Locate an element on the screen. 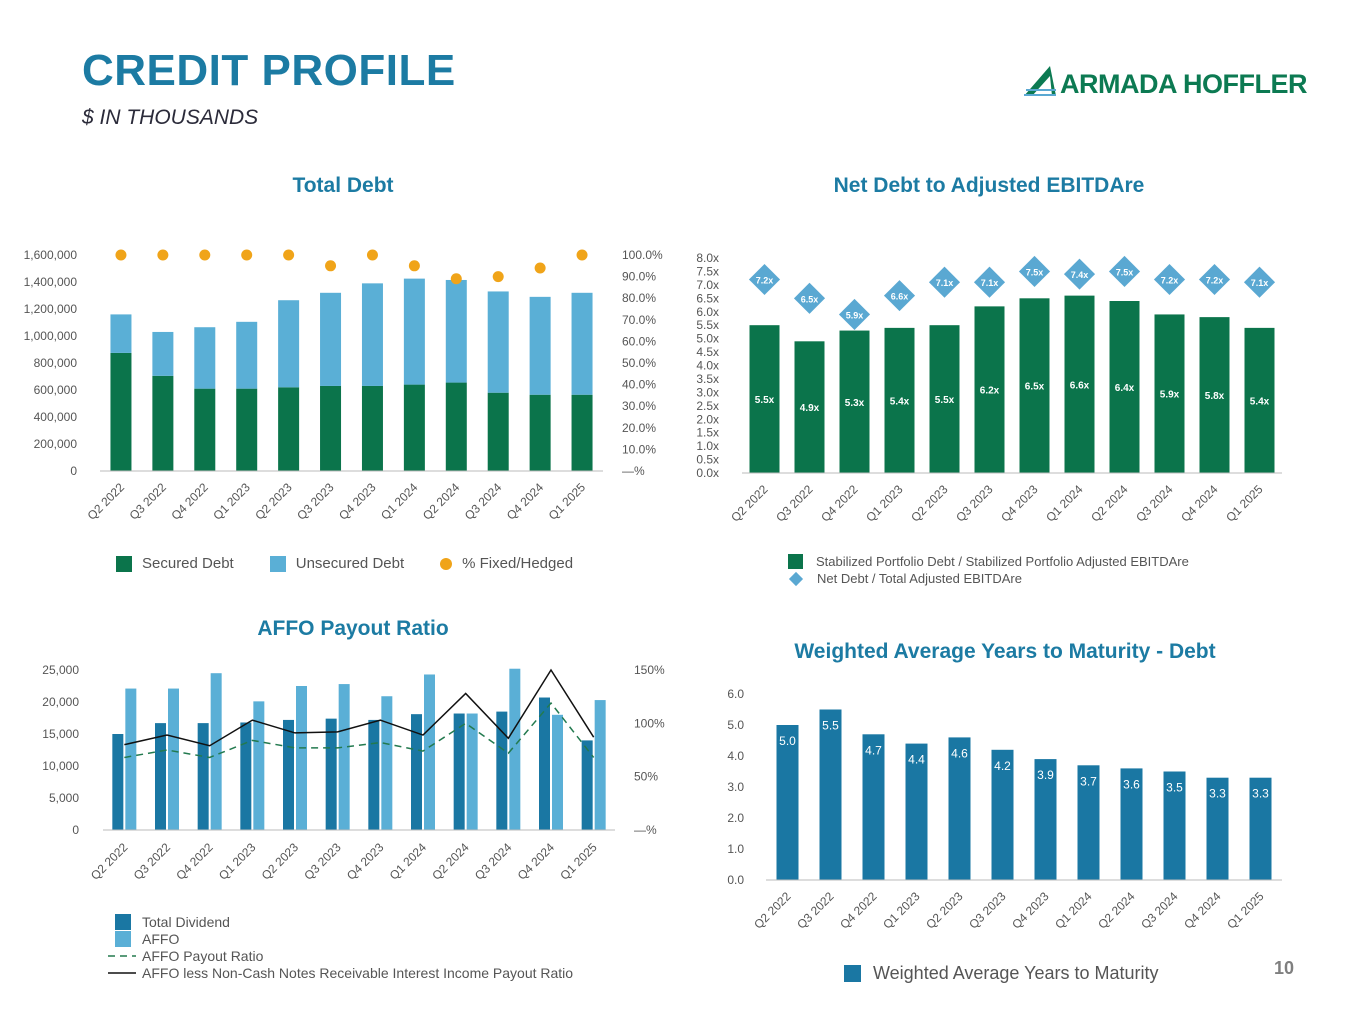 This screenshot has width=1365, height=1024. legend-swatch-dividend is located at coordinates (123, 921).